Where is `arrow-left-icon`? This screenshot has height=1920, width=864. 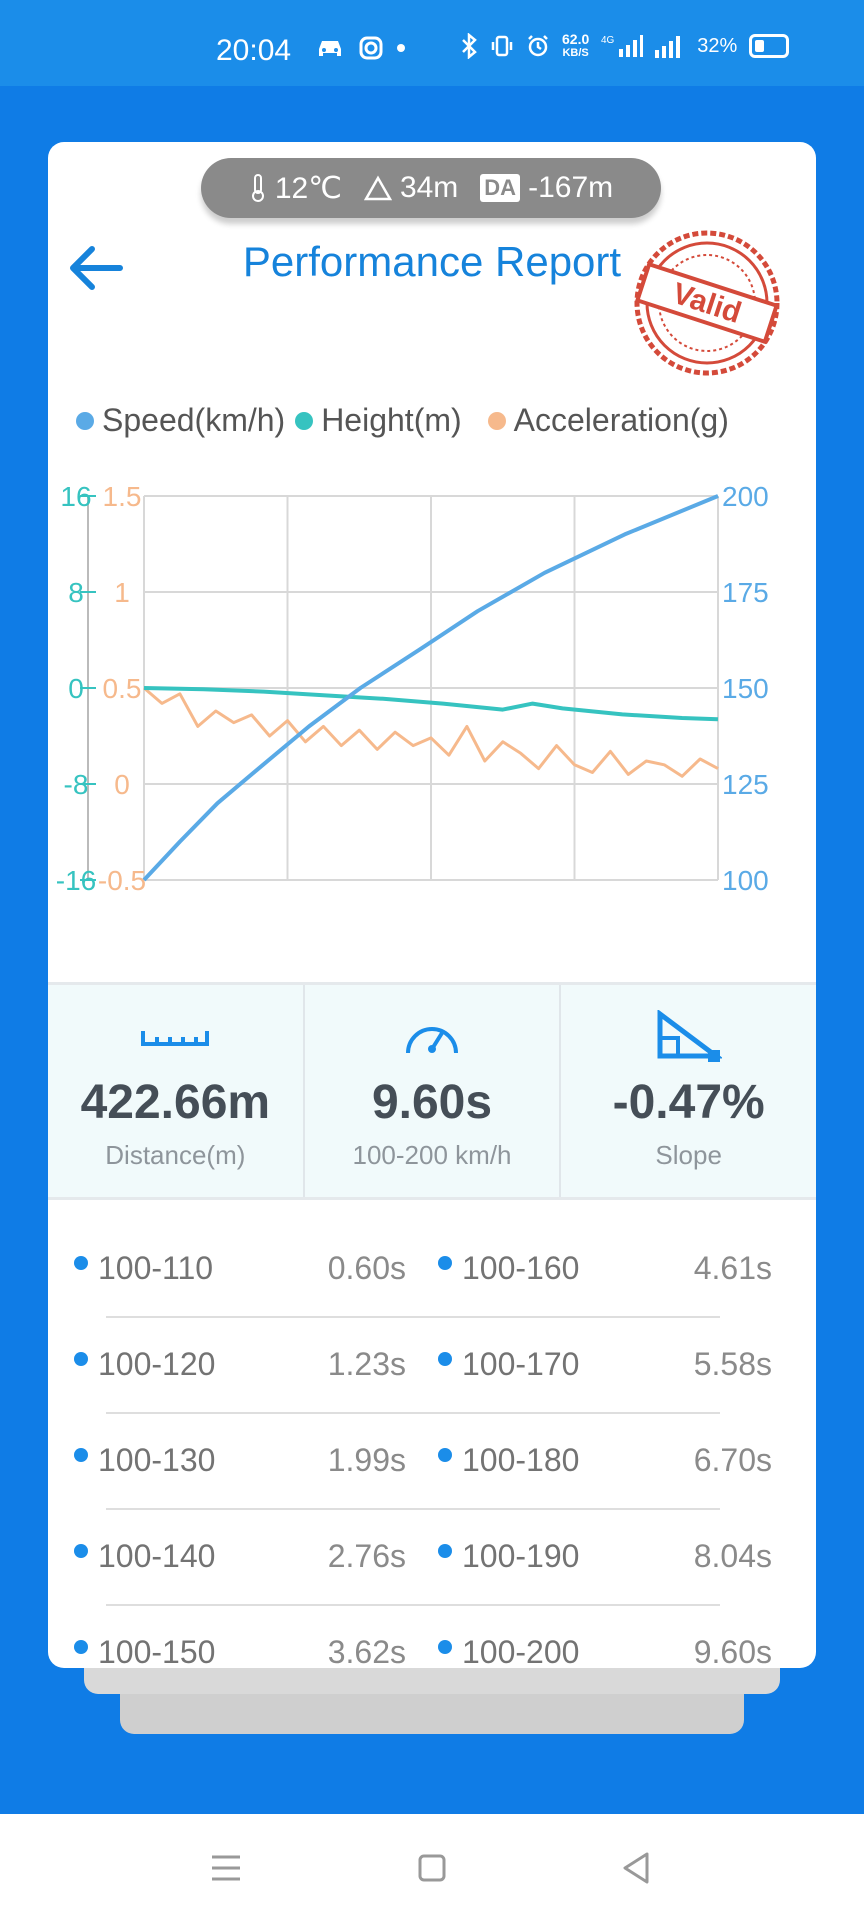
arrow-left-icon is located at coordinates (96, 268).